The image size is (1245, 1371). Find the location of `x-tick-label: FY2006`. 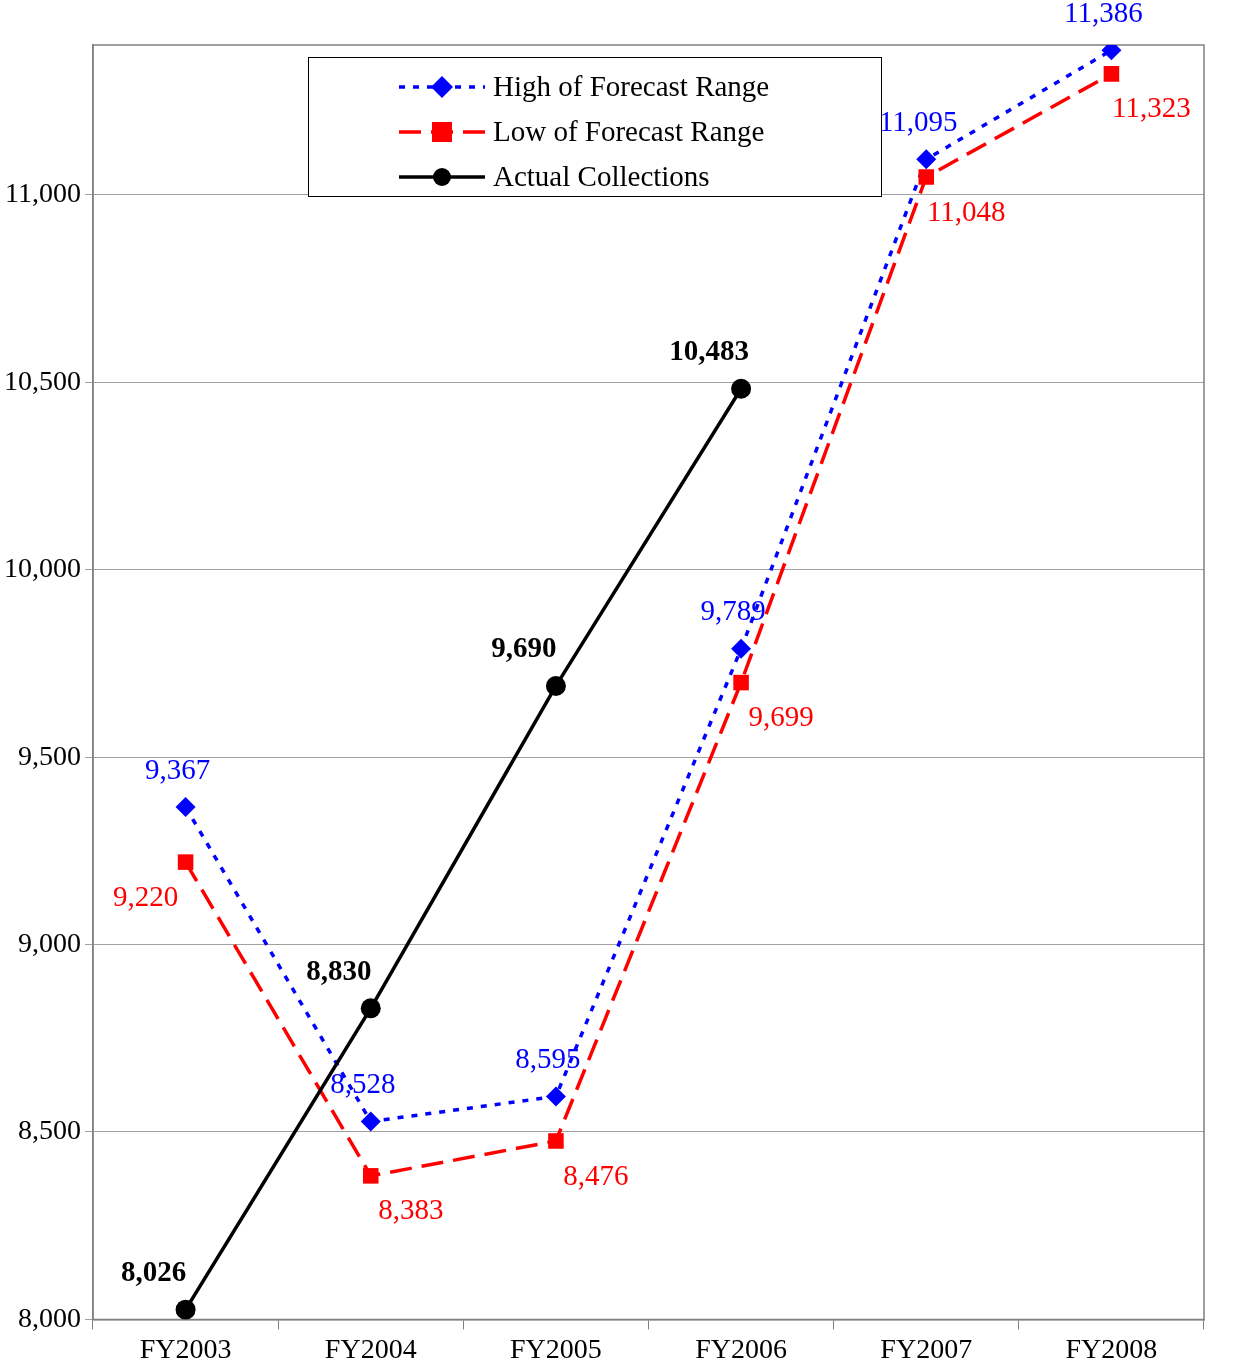

x-tick-label: FY2006 is located at coordinates (741, 1348).